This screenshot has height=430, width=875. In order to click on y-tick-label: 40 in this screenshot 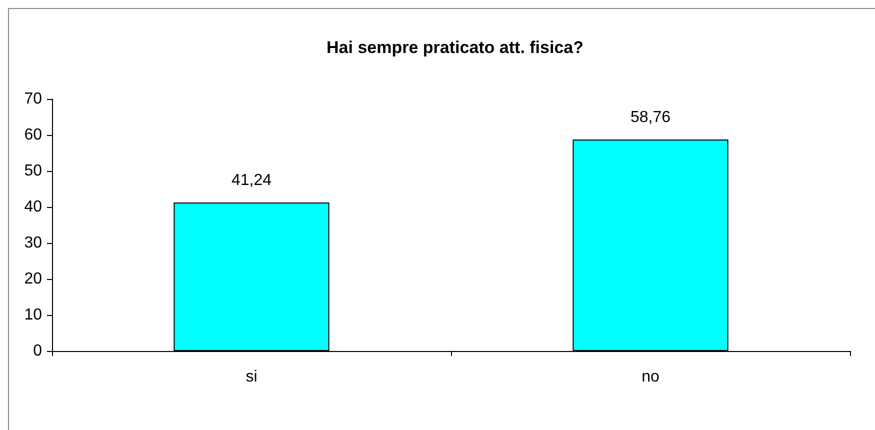, I will do `click(33, 207)`.